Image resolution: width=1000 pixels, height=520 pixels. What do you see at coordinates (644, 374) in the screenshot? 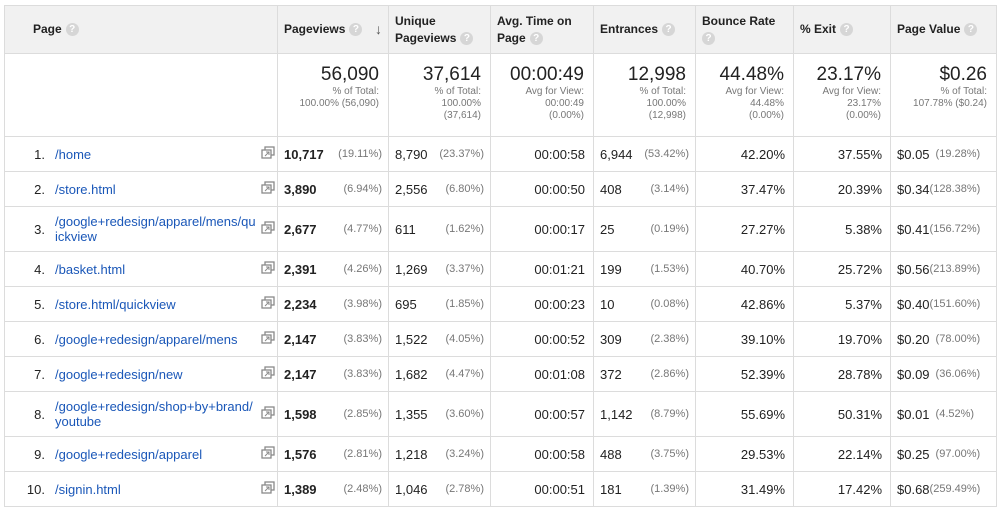
I see `entrances-cell: 372 (2.86%)` at bounding box center [644, 374].